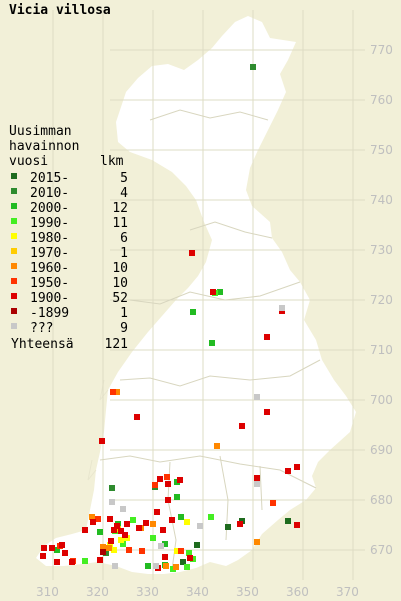 The image size is (401, 601). Describe the element at coordinates (44, 146) in the screenshot. I see `legend-heading-line: havainnon` at that location.